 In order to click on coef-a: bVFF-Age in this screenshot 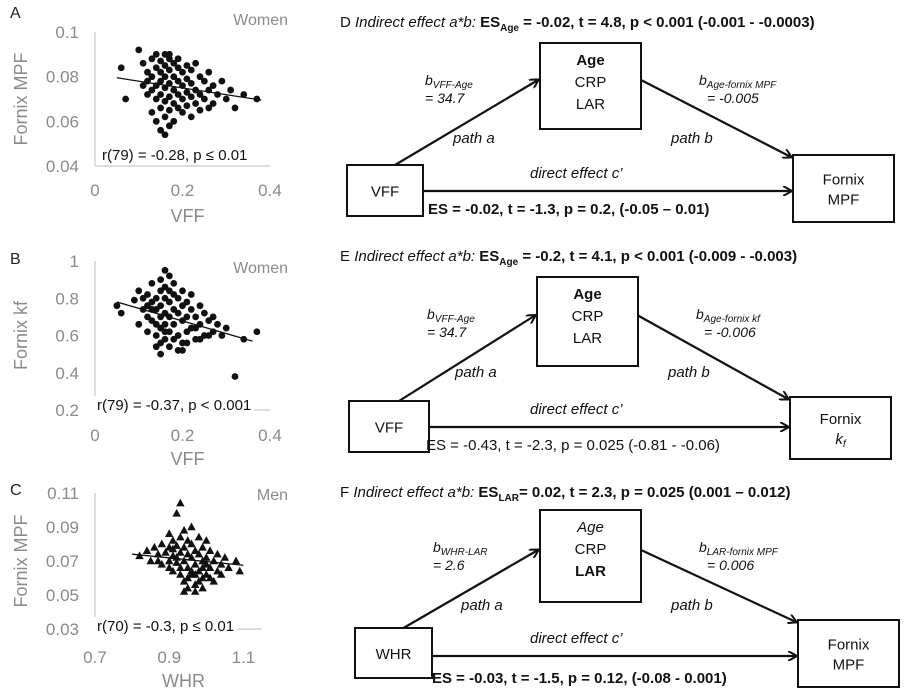, I will do `click(451, 315)`.